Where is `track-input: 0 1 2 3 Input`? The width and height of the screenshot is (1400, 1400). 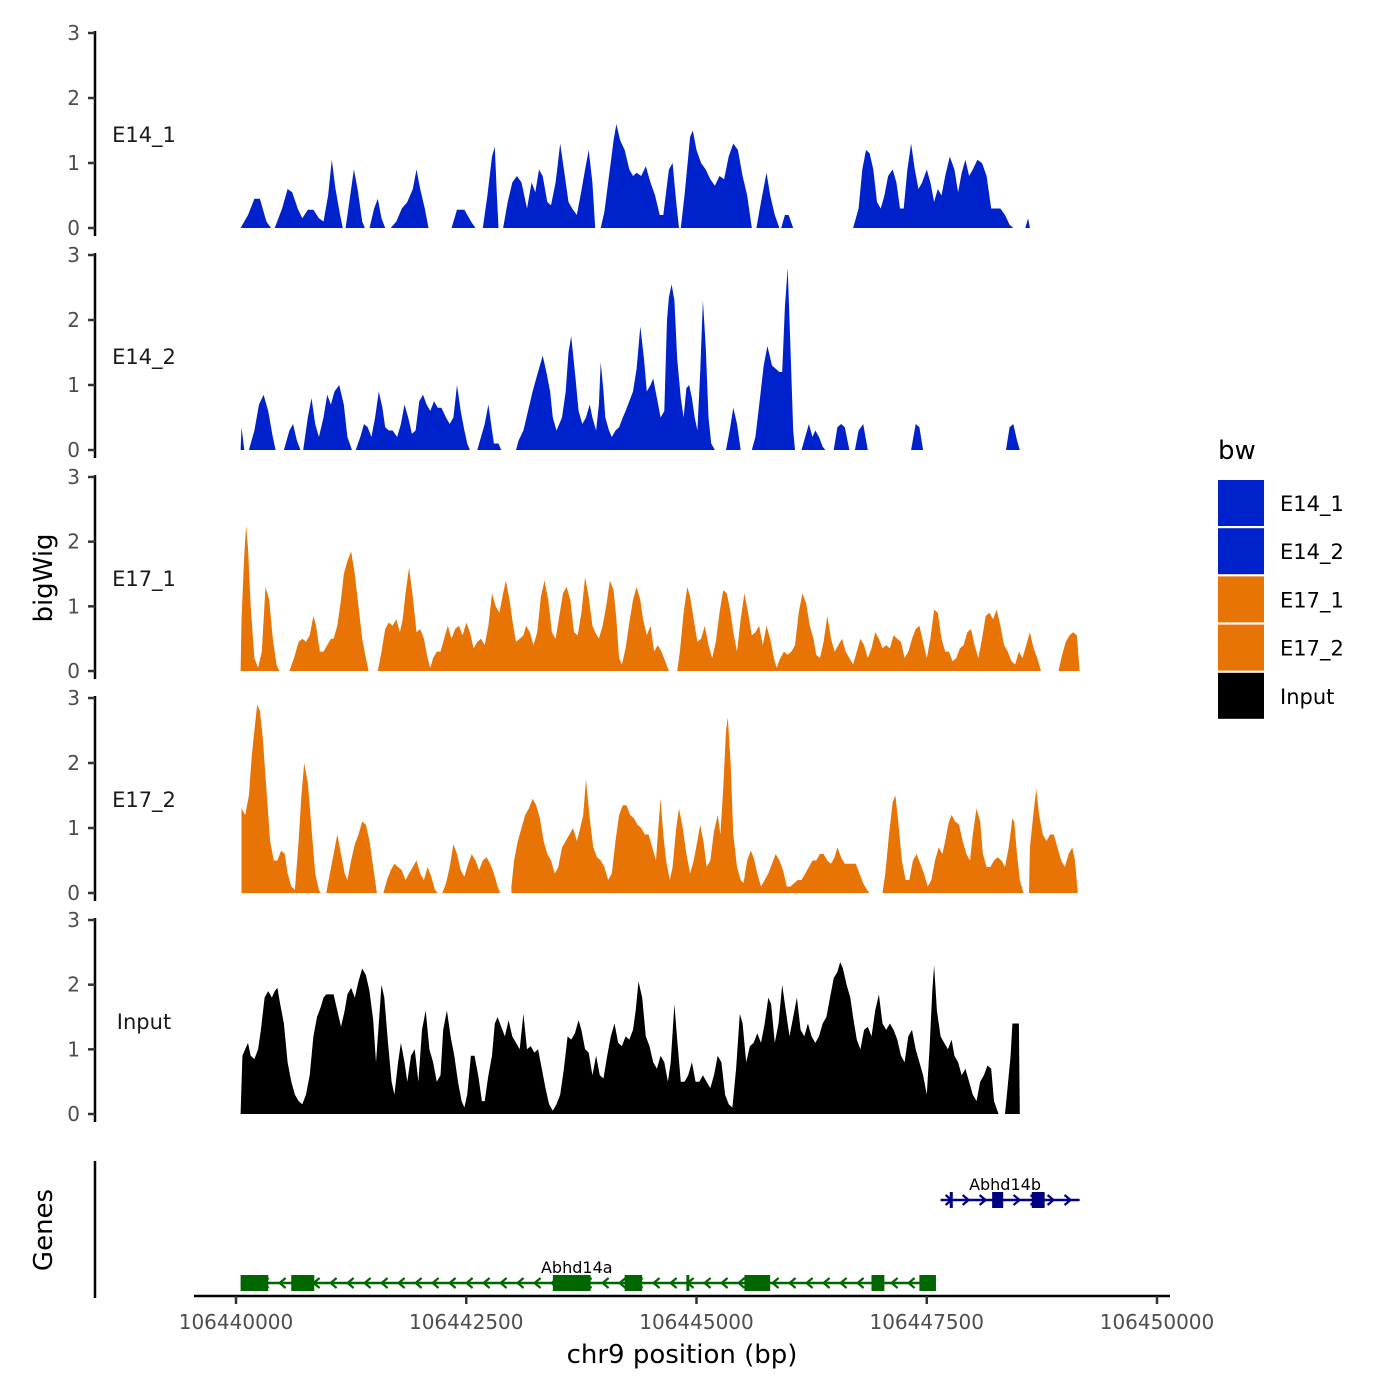 track-input: 0 1 2 3 Input is located at coordinates (543, 1017).